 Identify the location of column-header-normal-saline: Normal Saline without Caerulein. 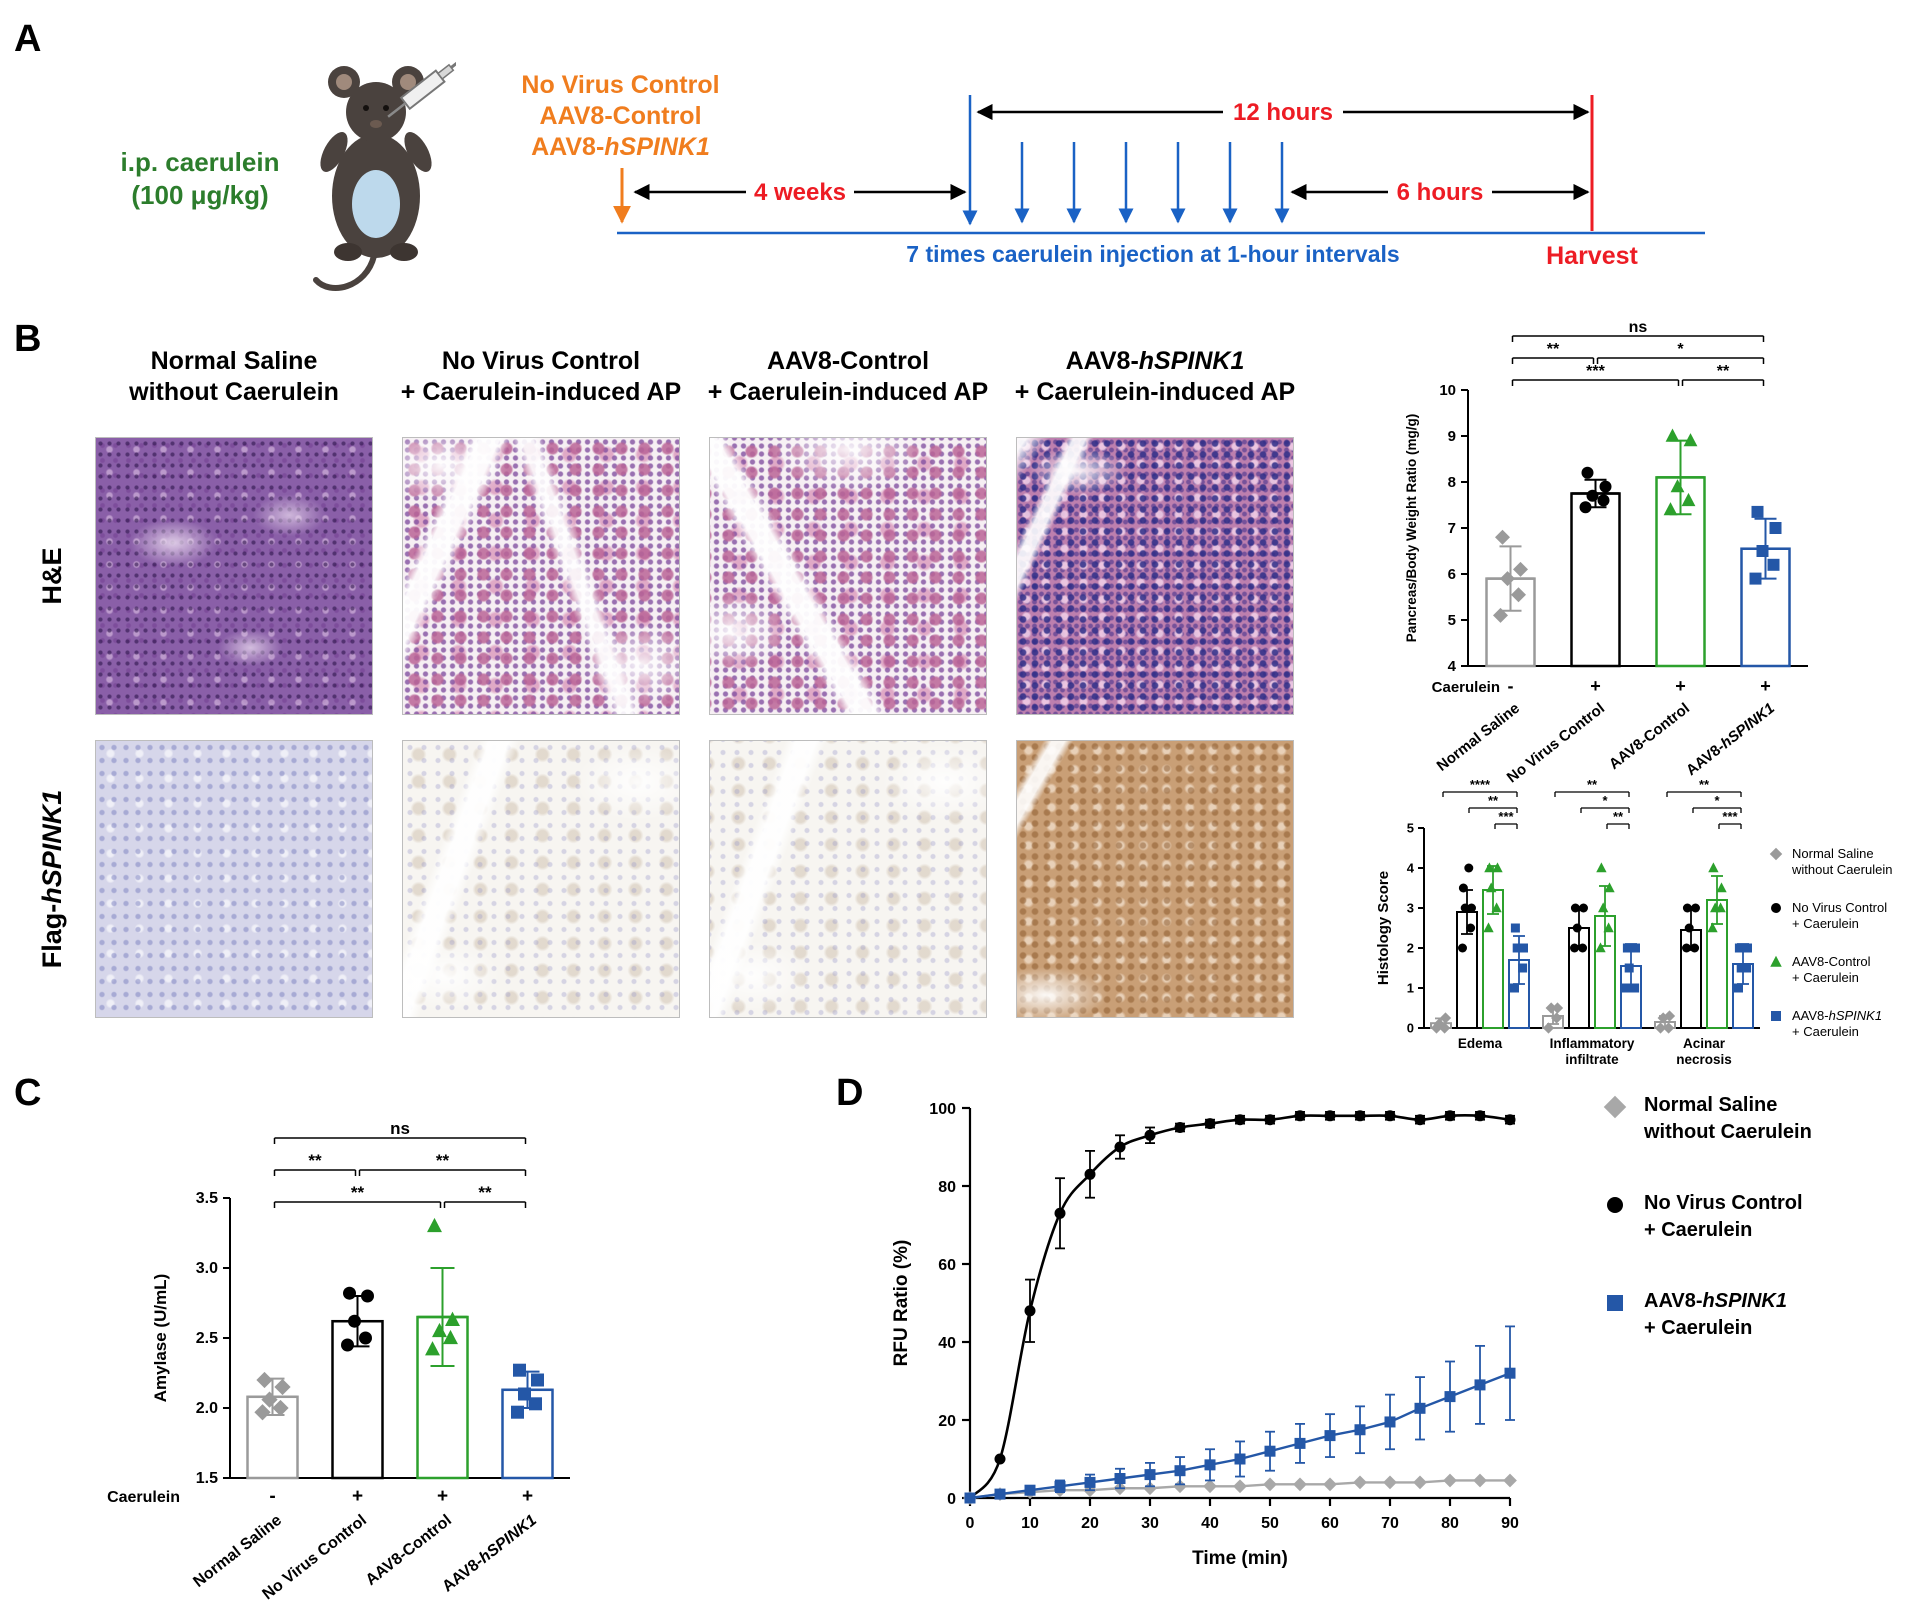
(234, 376).